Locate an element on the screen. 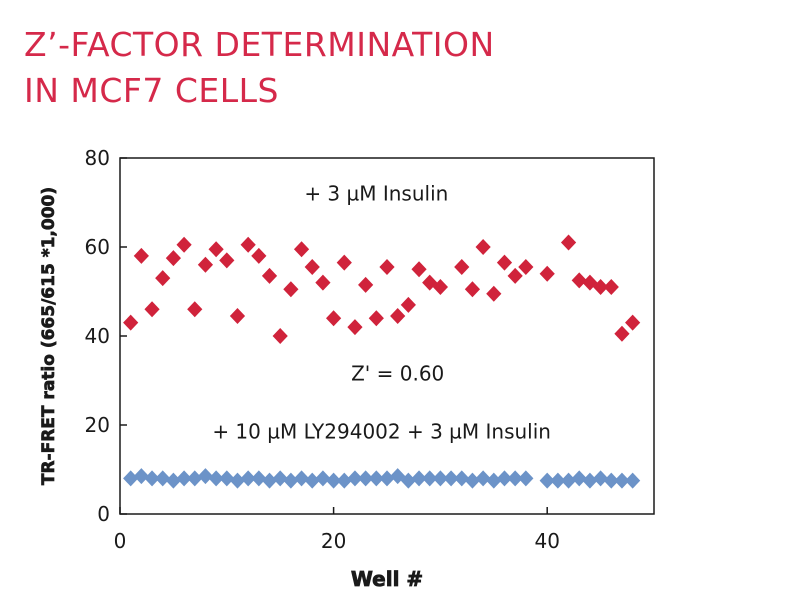  y-axis-label: TR-FRET ratio (665/615 *1,000) is located at coordinates (49, 336).